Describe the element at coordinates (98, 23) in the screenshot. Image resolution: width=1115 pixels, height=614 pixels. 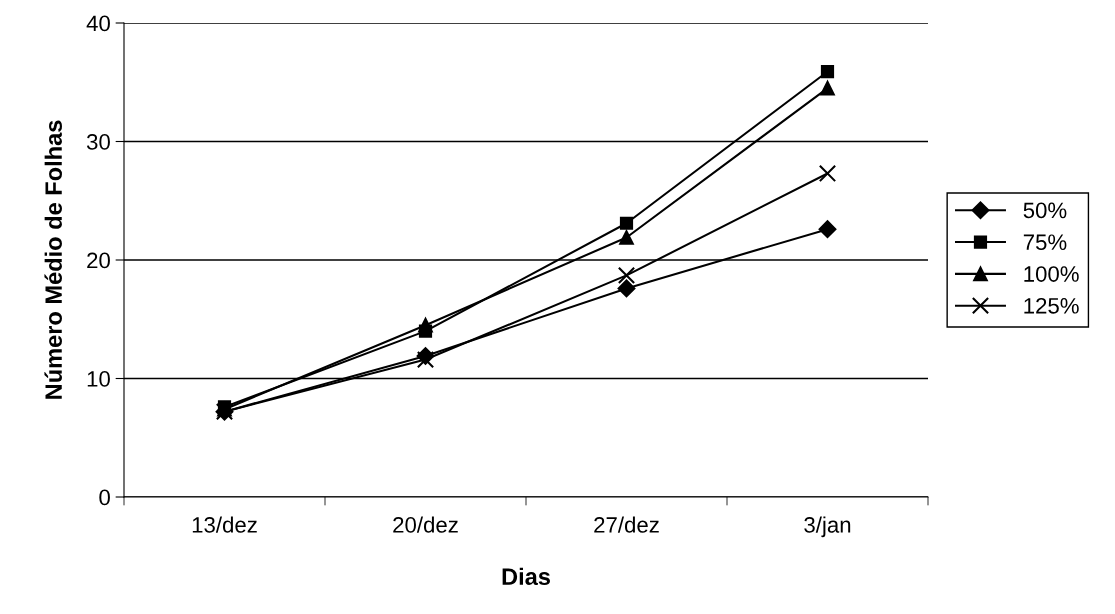
I see `y-tick-label: 40` at that location.